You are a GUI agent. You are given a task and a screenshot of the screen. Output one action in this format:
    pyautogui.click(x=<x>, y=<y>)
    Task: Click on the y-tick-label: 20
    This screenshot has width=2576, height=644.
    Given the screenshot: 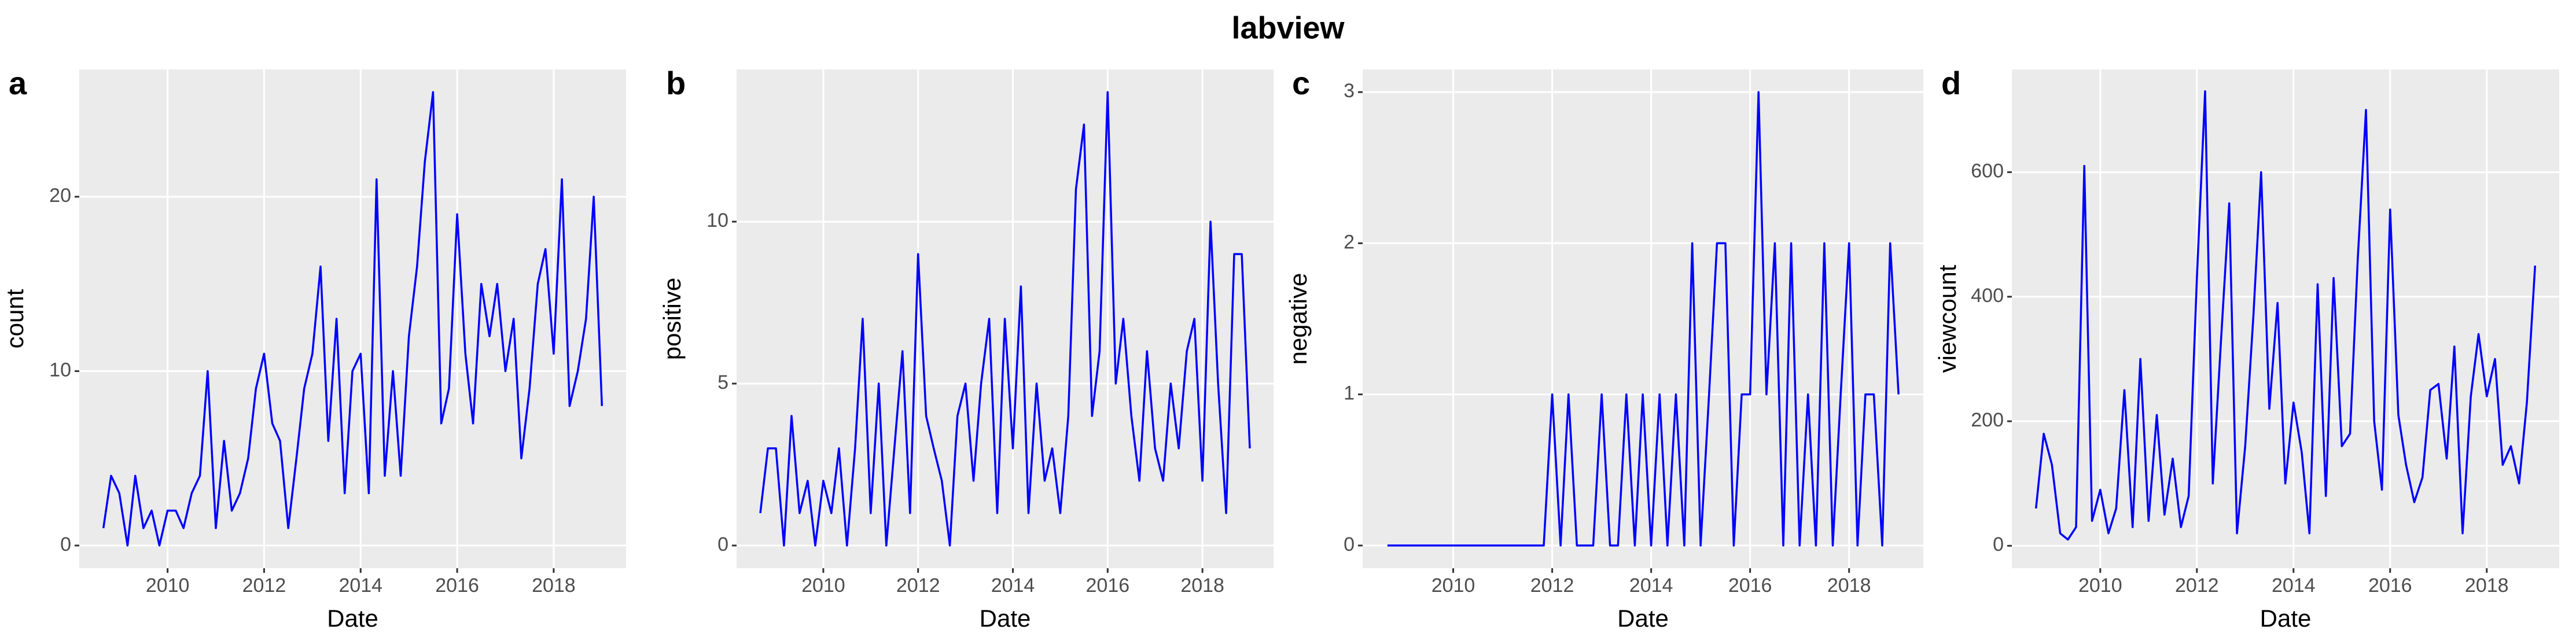 What is the action you would take?
    pyautogui.click(x=60, y=196)
    